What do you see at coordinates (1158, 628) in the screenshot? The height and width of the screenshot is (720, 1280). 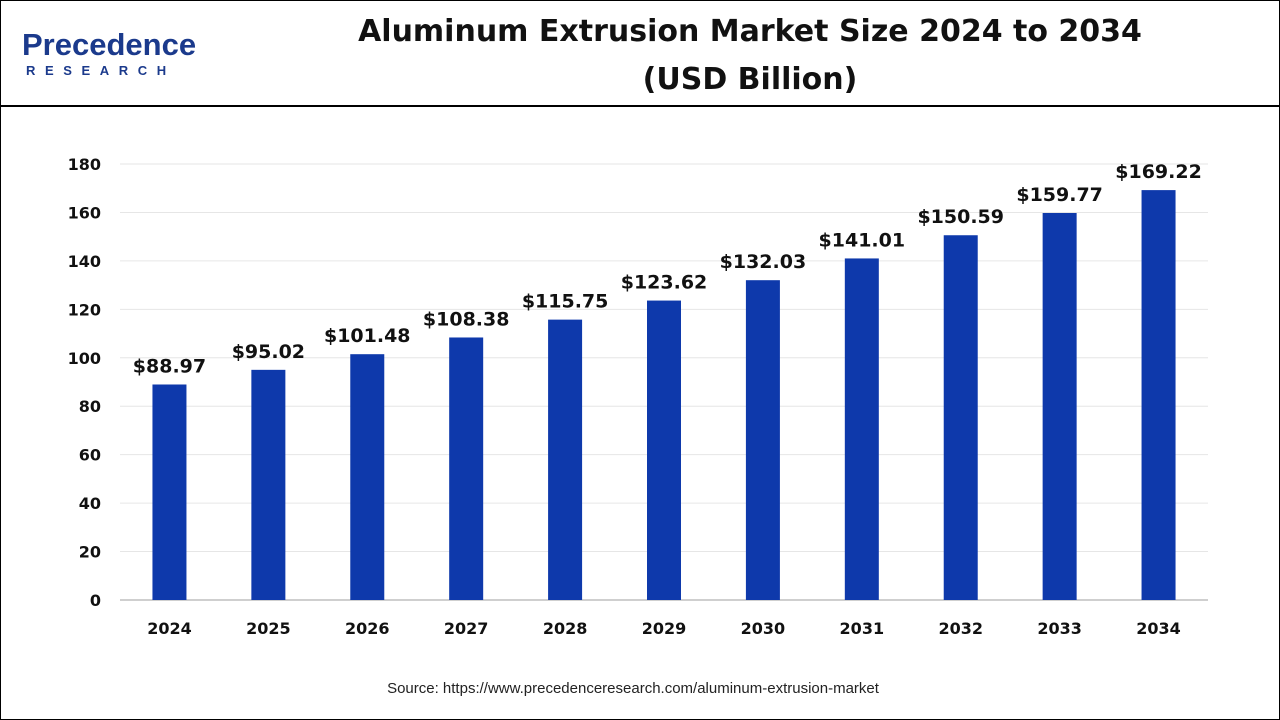 I see `x-tick-label: 2034` at bounding box center [1158, 628].